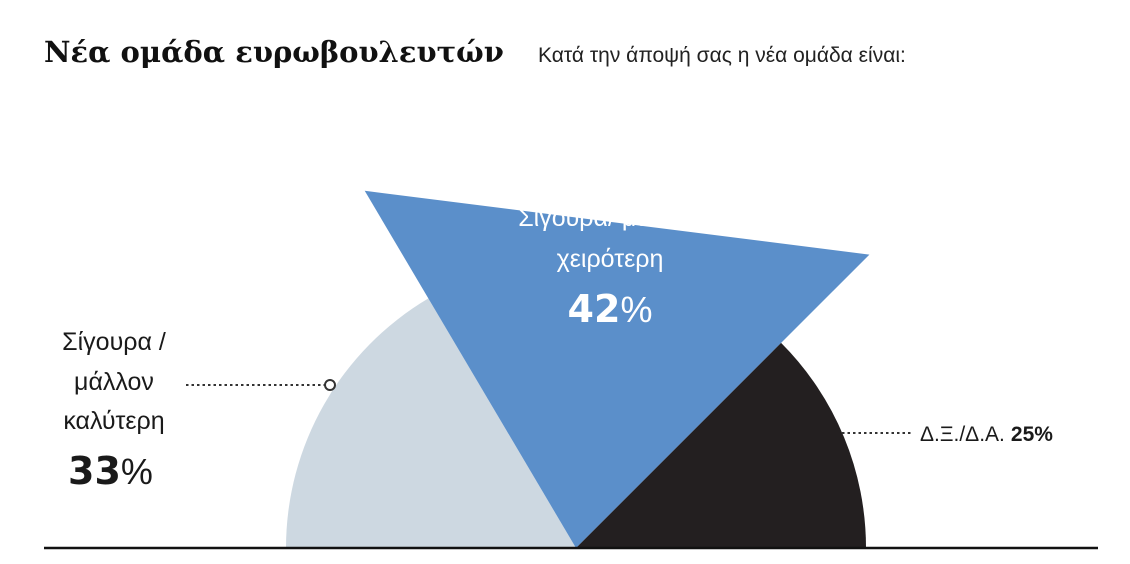 This screenshot has height=564, width=1130. I want to click on slice-value-better: 33%, so click(110, 471).